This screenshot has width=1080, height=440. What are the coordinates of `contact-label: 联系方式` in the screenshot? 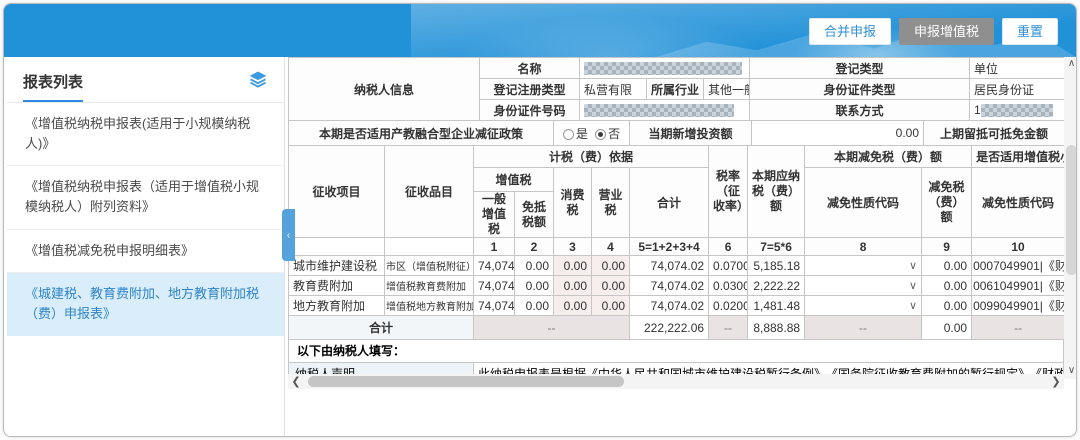 It's located at (860, 110).